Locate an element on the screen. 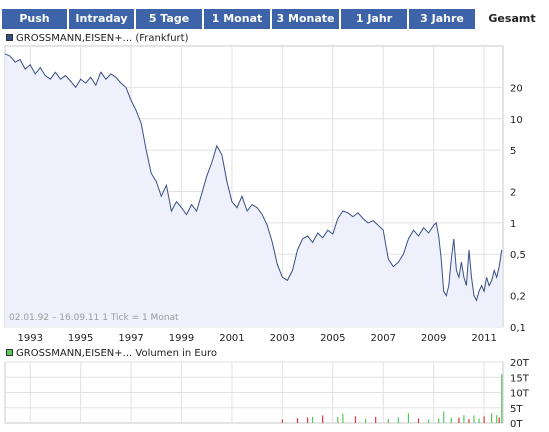 The width and height of the screenshot is (549, 432). volume-y-tick-label: 10T is located at coordinates (520, 394).